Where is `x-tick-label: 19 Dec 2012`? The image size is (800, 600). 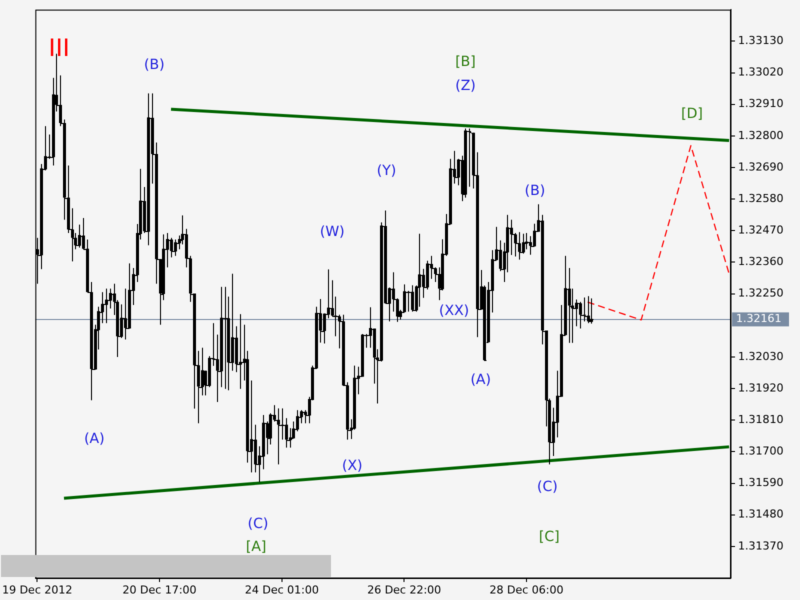
x-tick-label: 19 Dec 2012 is located at coordinates (37, 589).